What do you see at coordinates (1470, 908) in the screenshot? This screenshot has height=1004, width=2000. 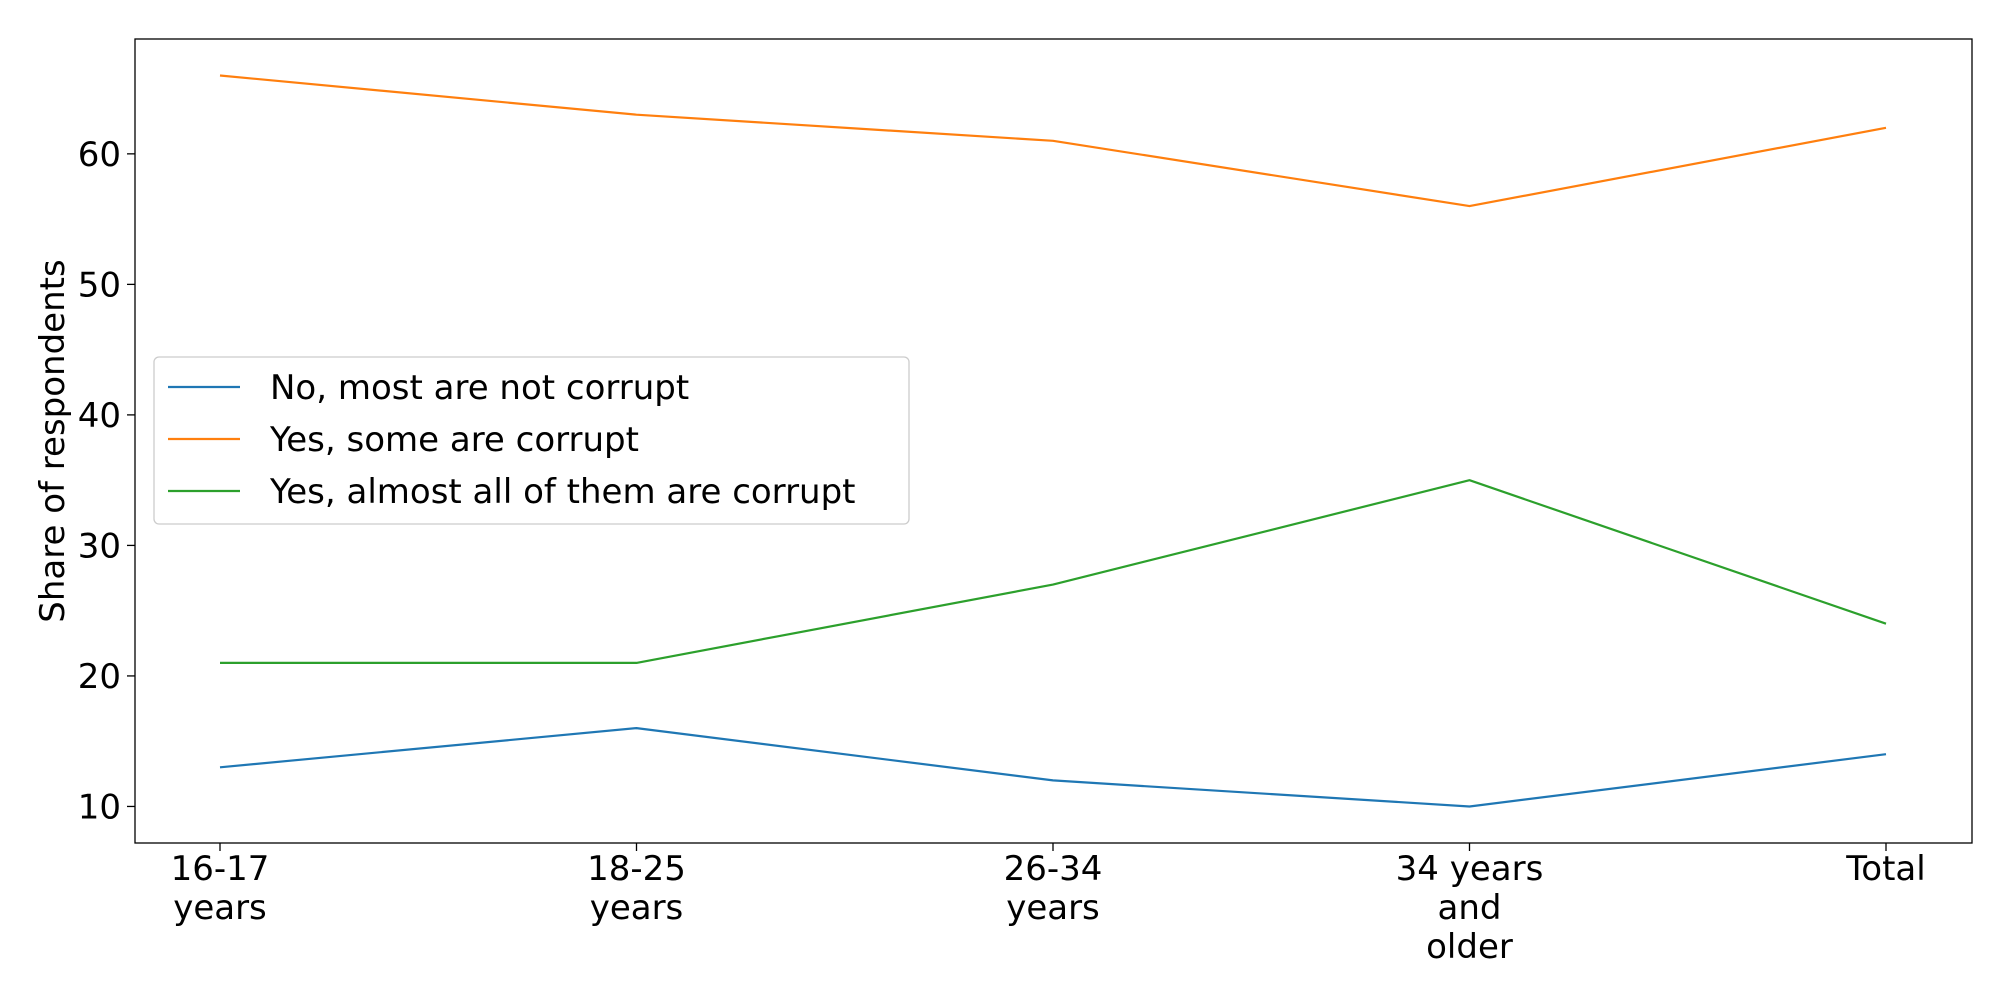 I see `x-tick-label: 34 years and older` at bounding box center [1470, 908].